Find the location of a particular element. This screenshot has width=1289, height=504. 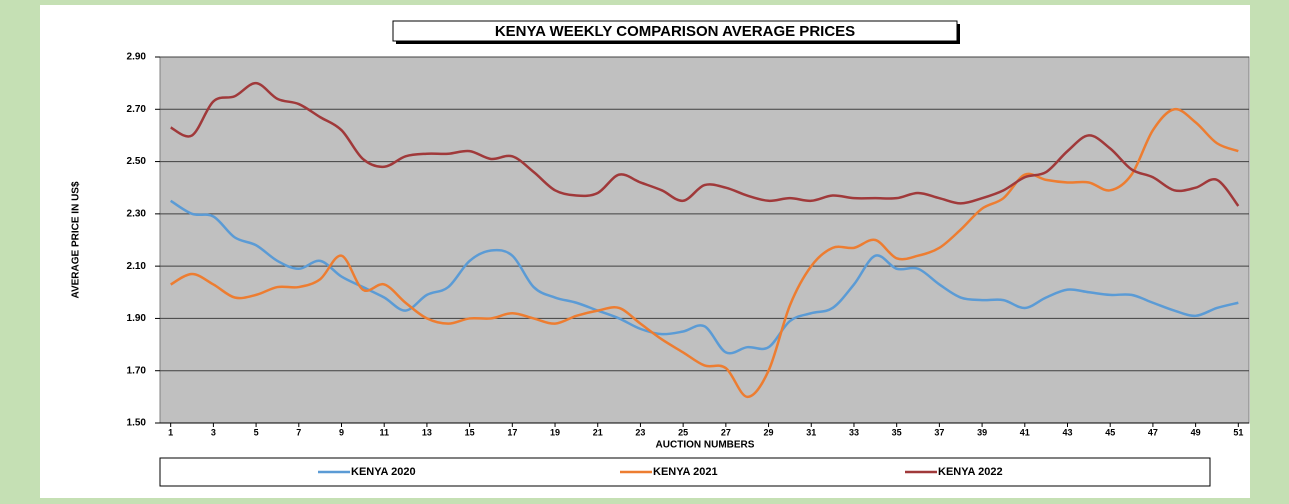

x-tick-label: 43 is located at coordinates (1067, 432).